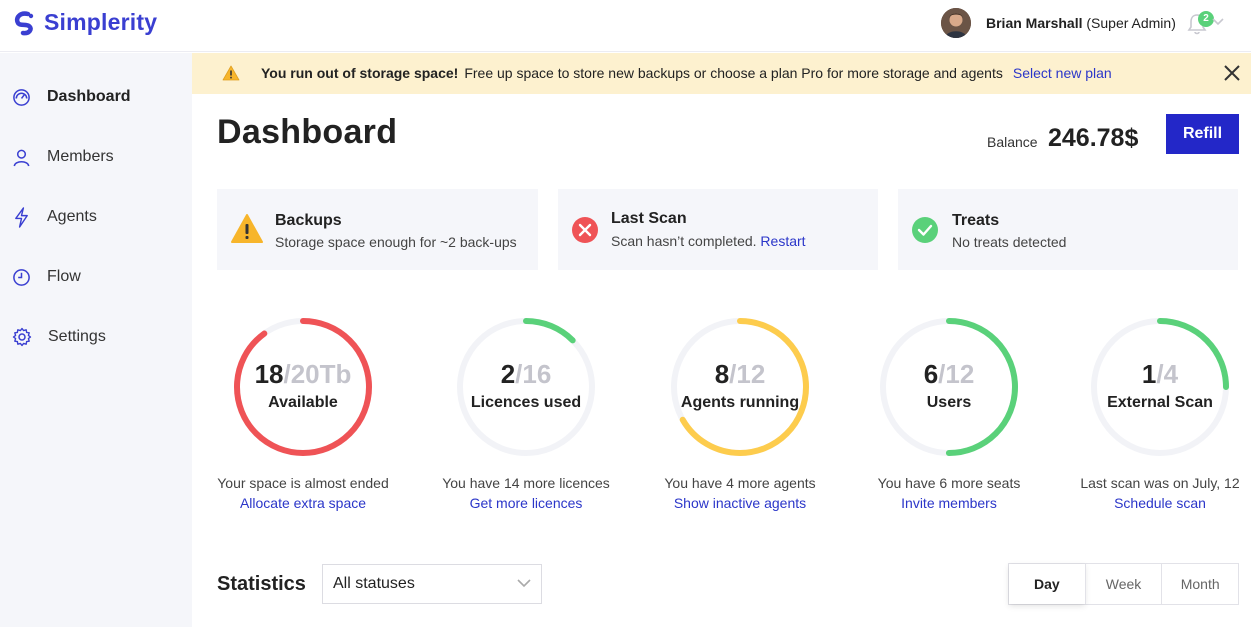 This screenshot has width=1251, height=627. Describe the element at coordinates (1199, 584) in the screenshot. I see `period-month-button: Month` at that location.